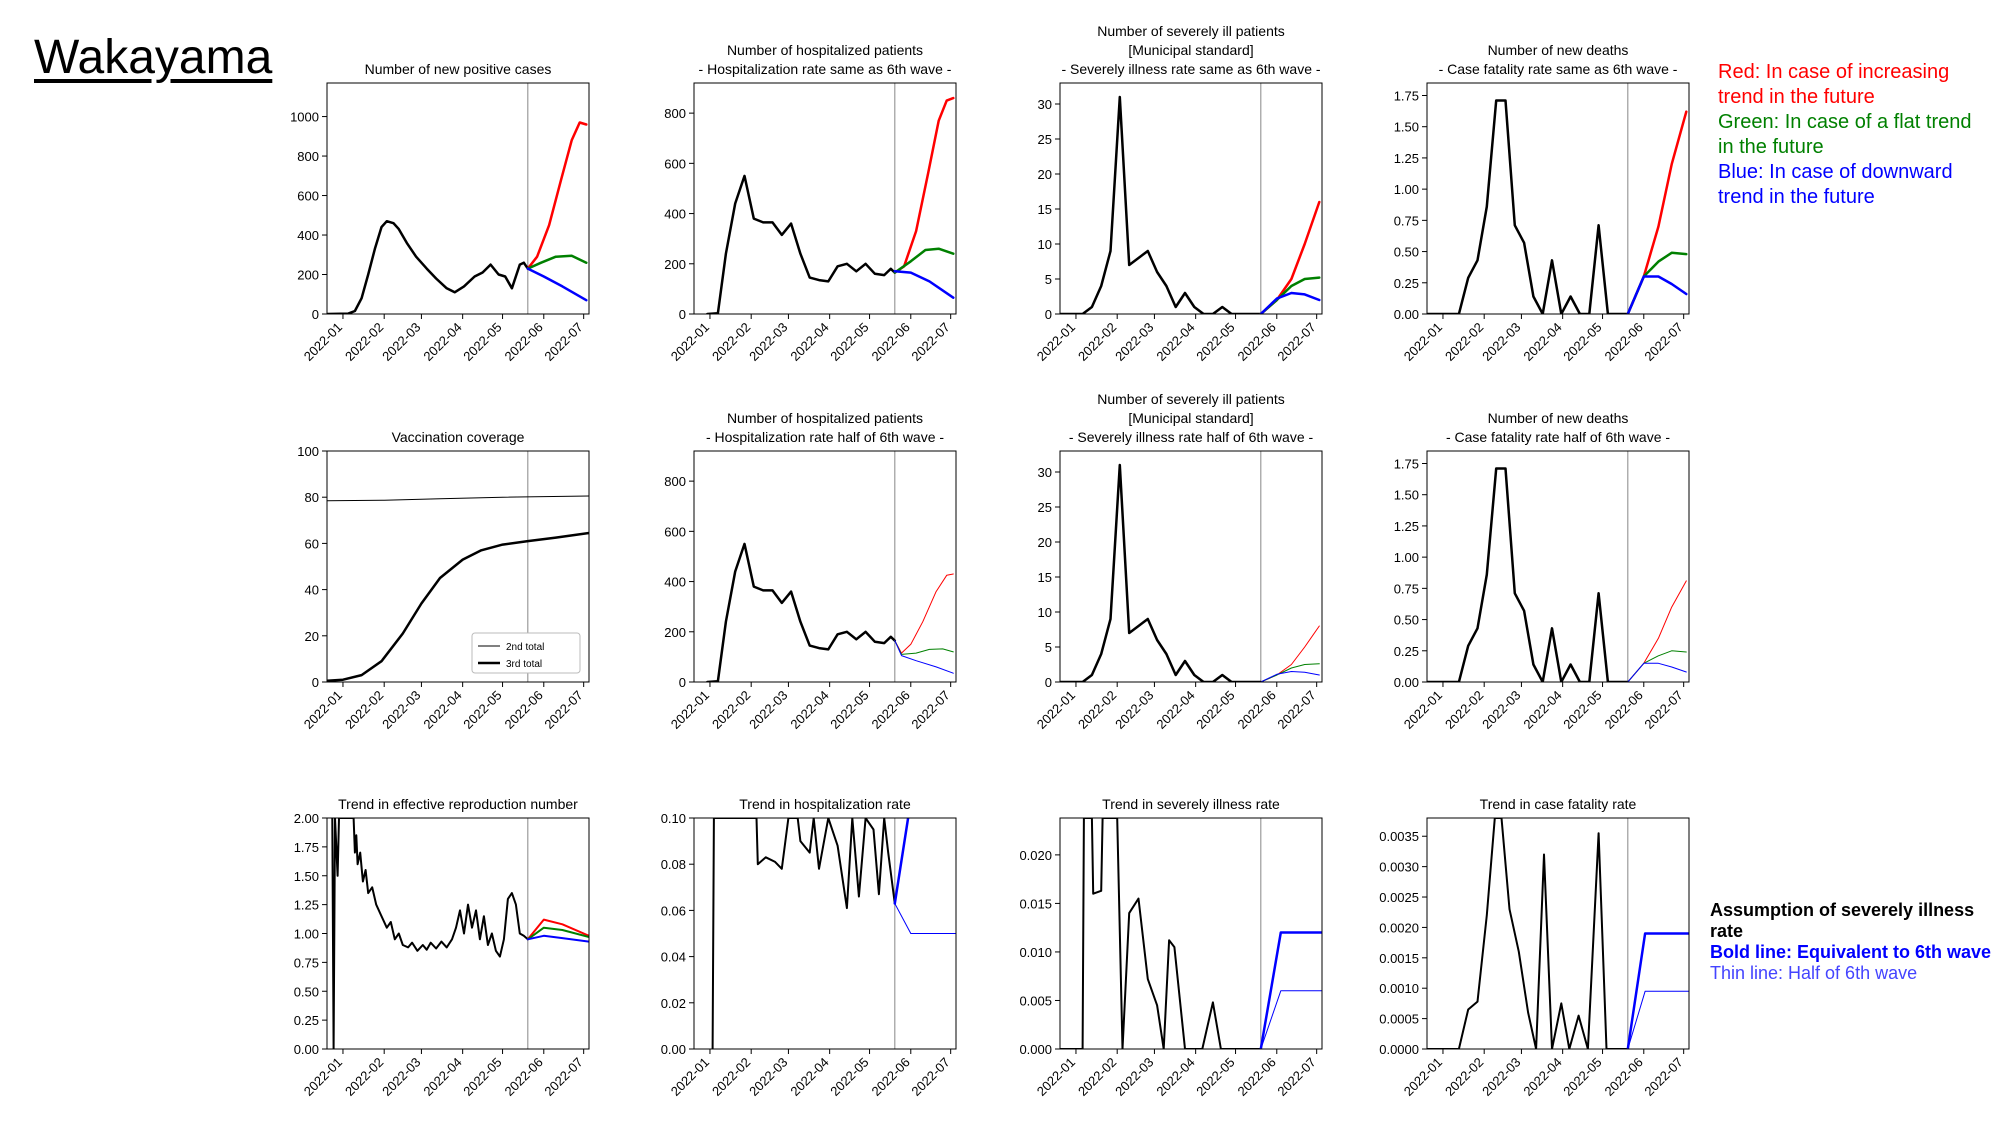  What do you see at coordinates (1045, 209) in the screenshot?
I see `y-tick-label: 15` at bounding box center [1045, 209].